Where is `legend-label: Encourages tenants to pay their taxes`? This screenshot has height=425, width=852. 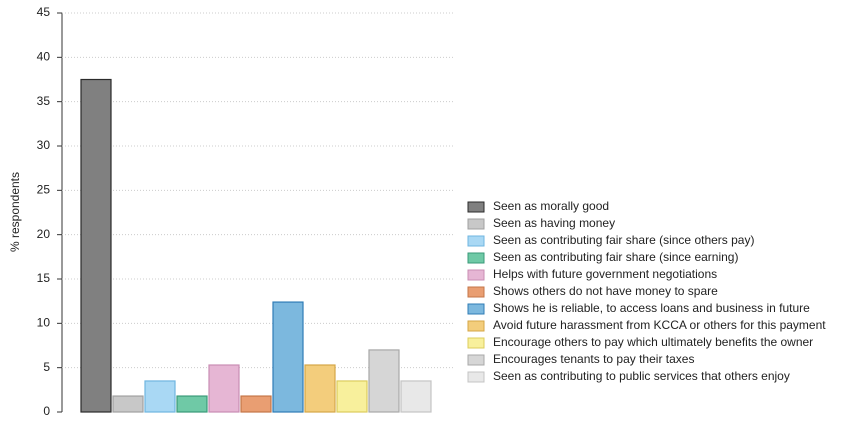 legend-label: Encourages tenants to pay their taxes is located at coordinates (593, 359).